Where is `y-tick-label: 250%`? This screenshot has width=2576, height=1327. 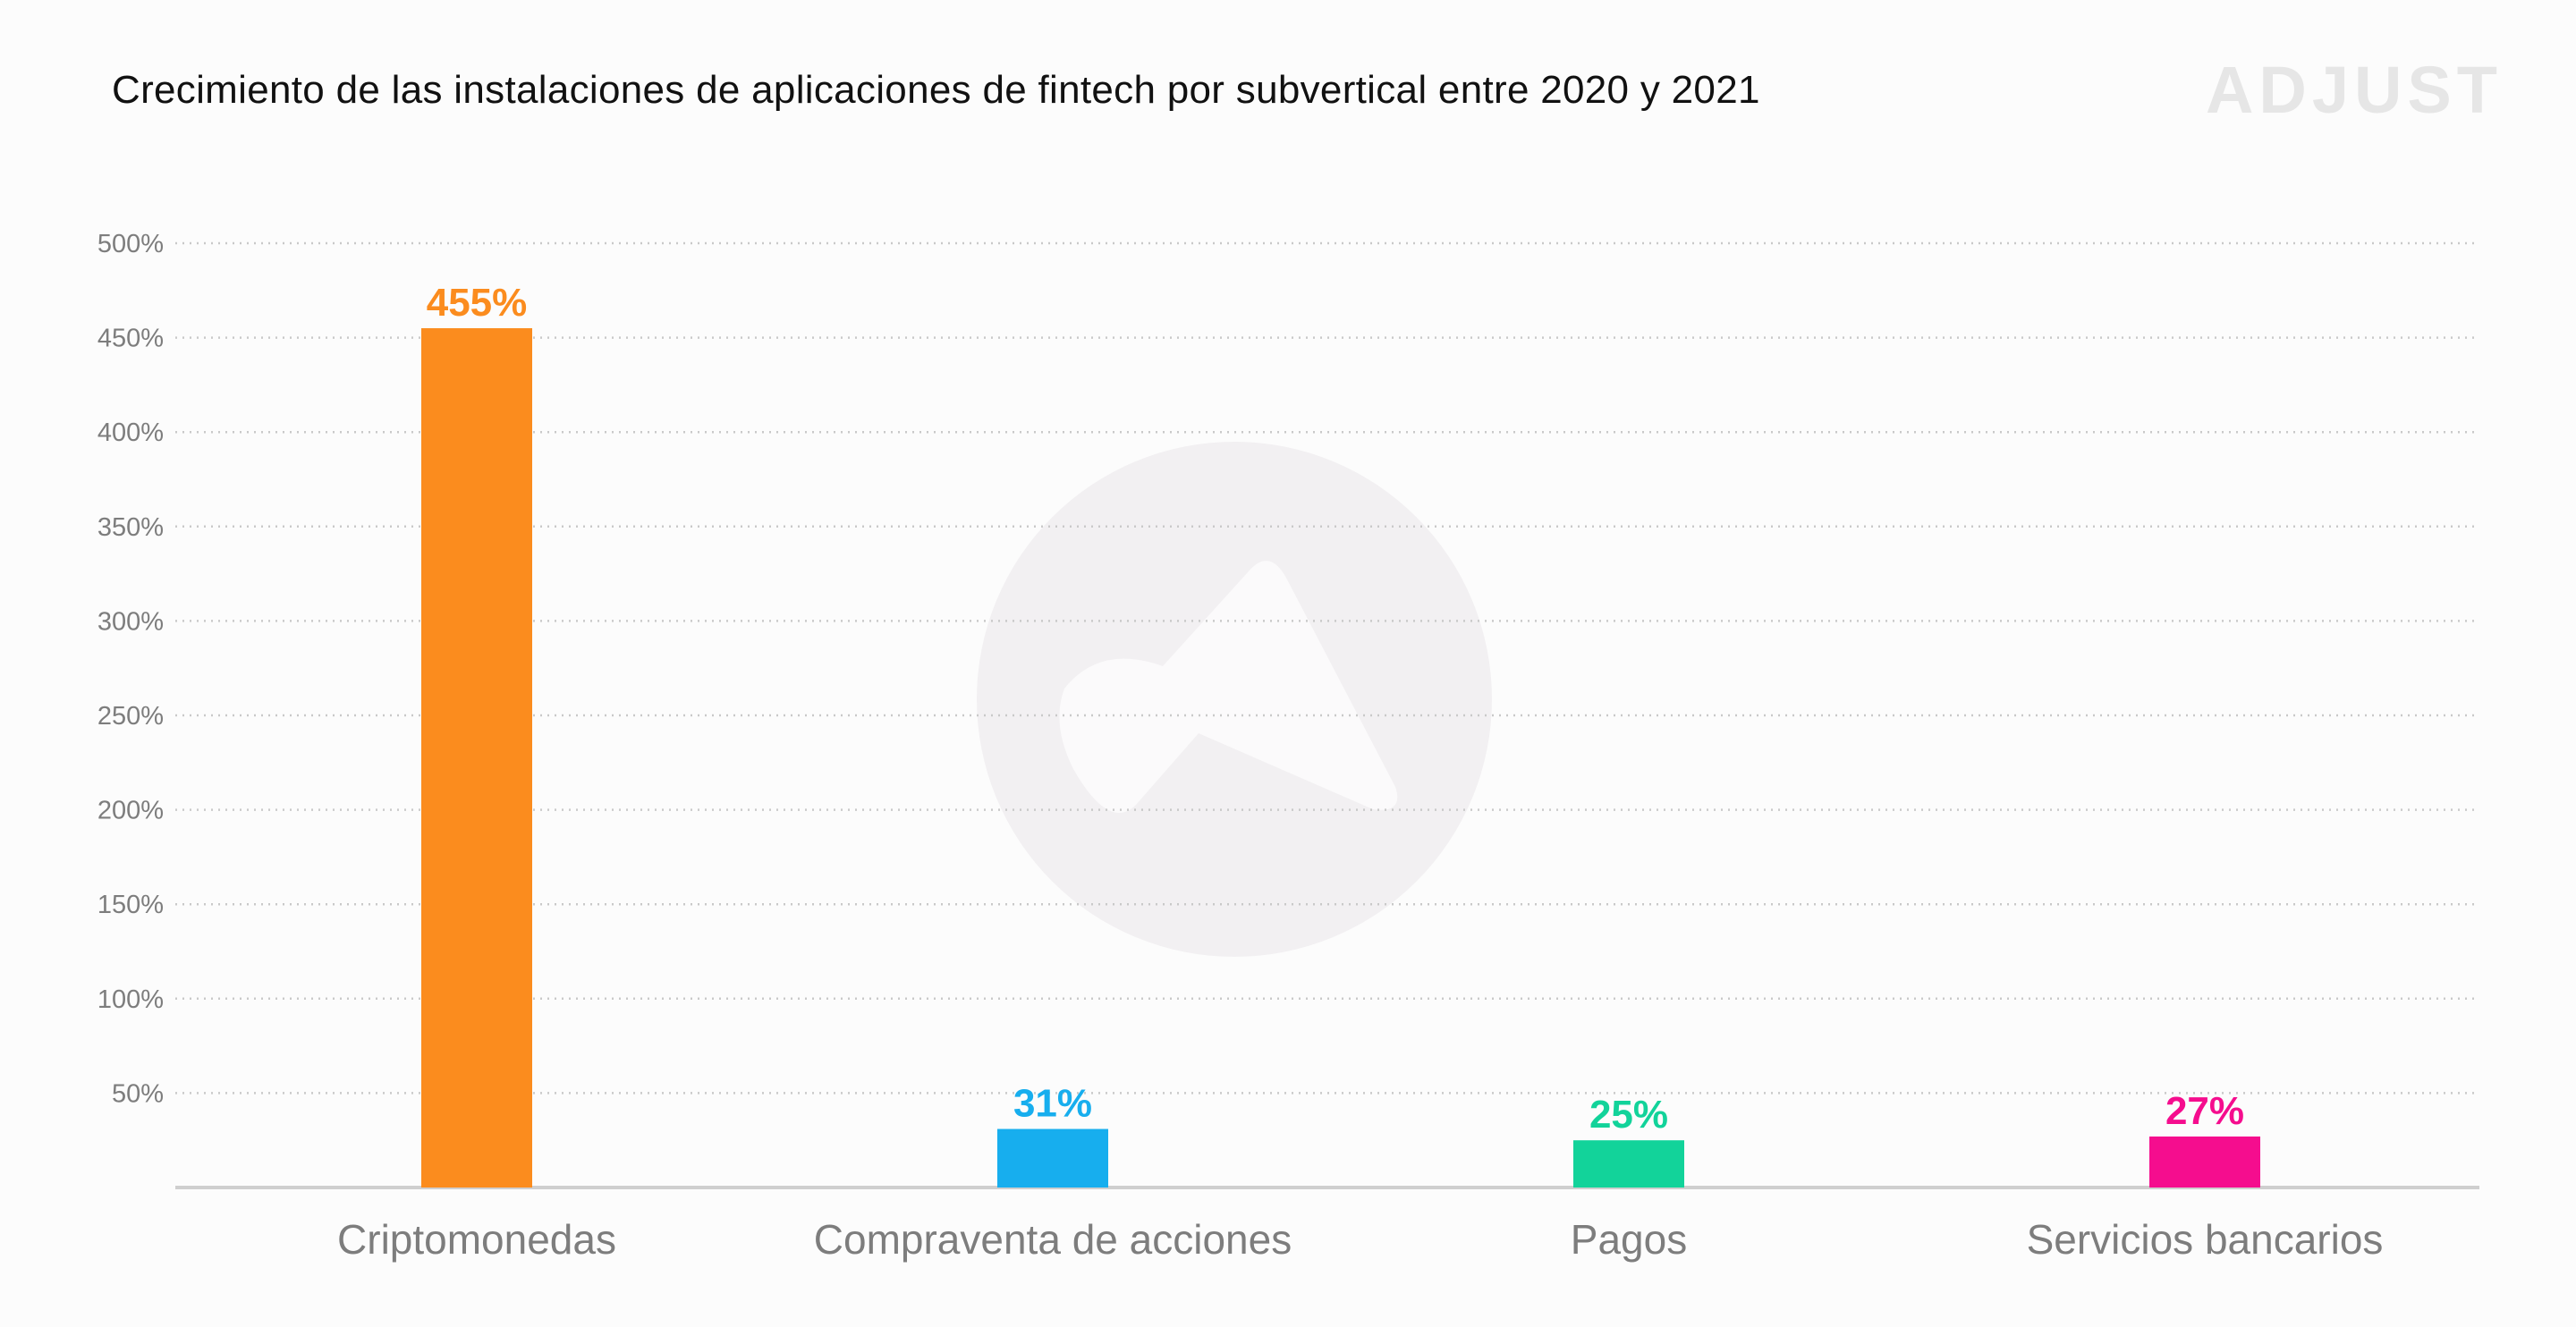
y-tick-label: 250% is located at coordinates (130, 716).